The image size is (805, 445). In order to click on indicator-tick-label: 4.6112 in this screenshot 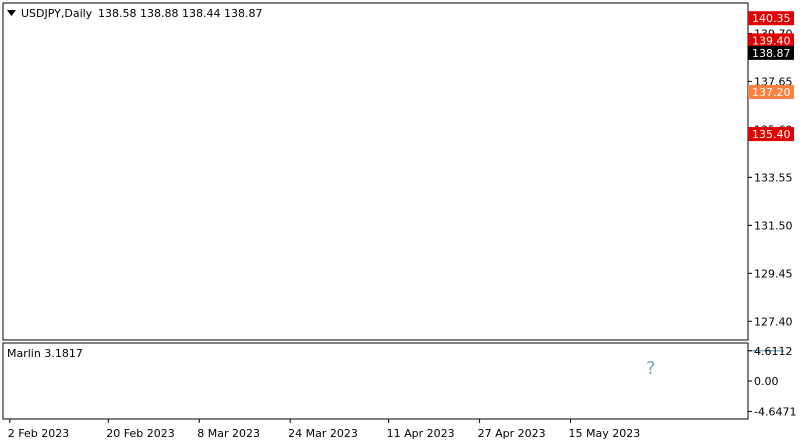, I will do `click(773, 351)`.